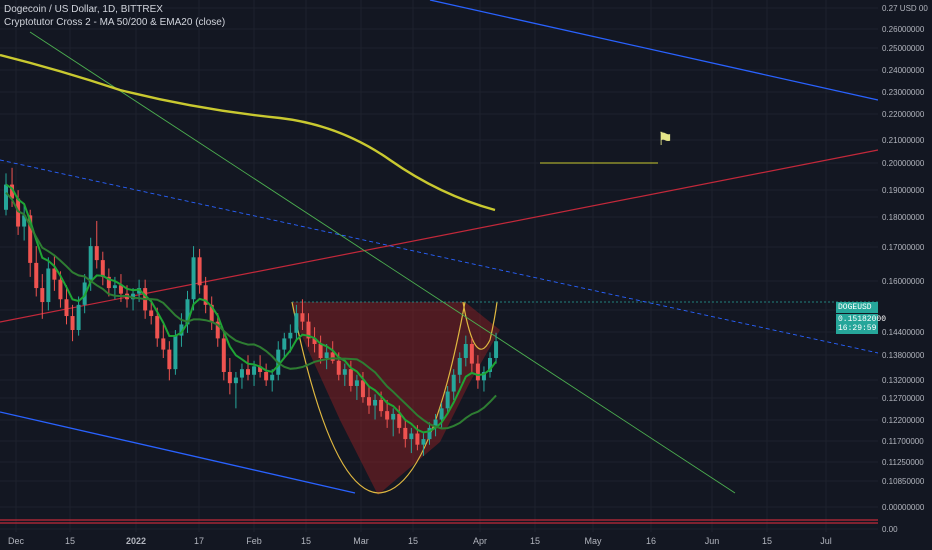  What do you see at coordinates (178, 452) in the screenshot?
I see `blue-channel-bottom` at bounding box center [178, 452].